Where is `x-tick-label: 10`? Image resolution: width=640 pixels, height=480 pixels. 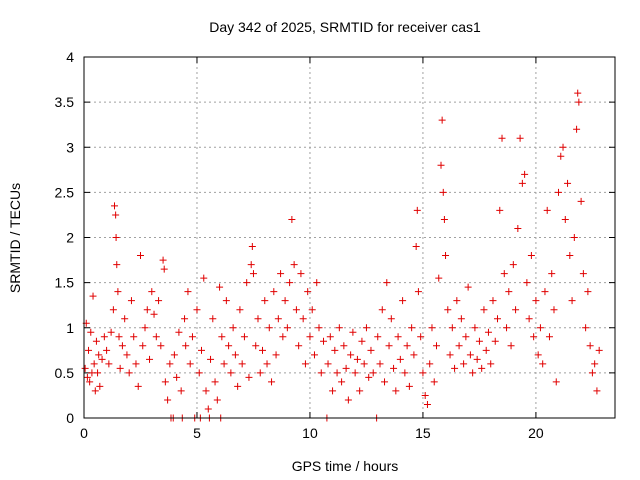
x-tick-label: 10 is located at coordinates (310, 433).